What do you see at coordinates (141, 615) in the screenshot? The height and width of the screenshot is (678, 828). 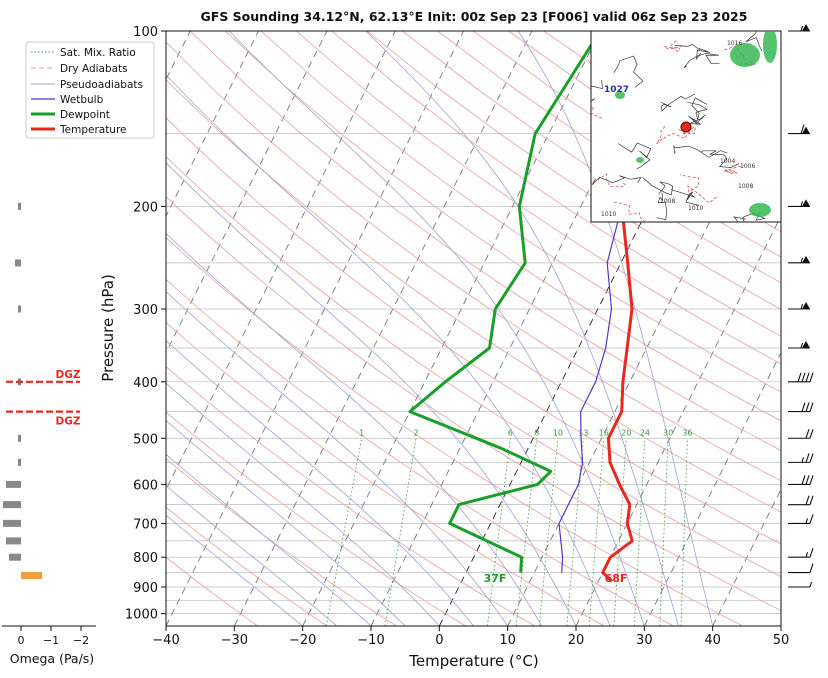 I see `y-tick-label: 1000` at bounding box center [141, 615].